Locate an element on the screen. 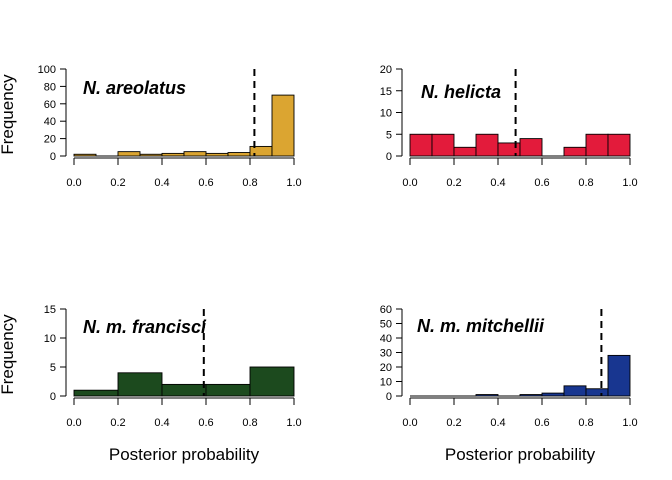 This screenshot has width=672, height=480. y-tick-label: 100 is located at coordinates (47, 70).